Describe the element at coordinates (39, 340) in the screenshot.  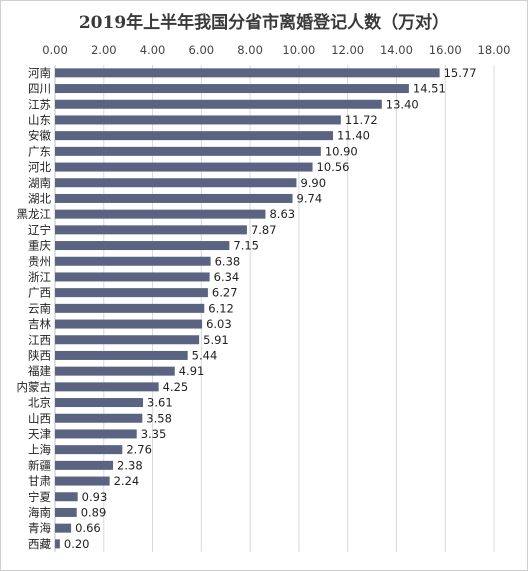
I see `category-label: 江西` at that location.